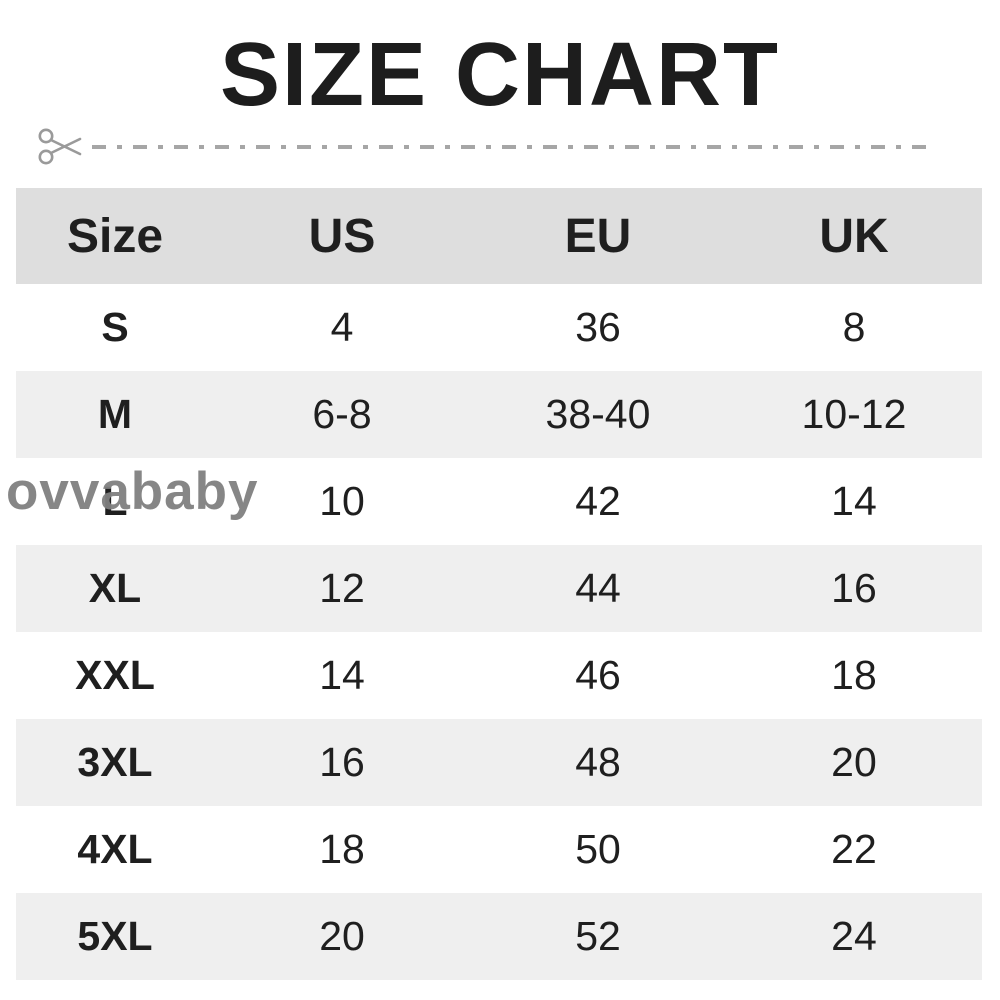  What do you see at coordinates (342, 675) in the screenshot?
I see `us-cell: 14` at bounding box center [342, 675].